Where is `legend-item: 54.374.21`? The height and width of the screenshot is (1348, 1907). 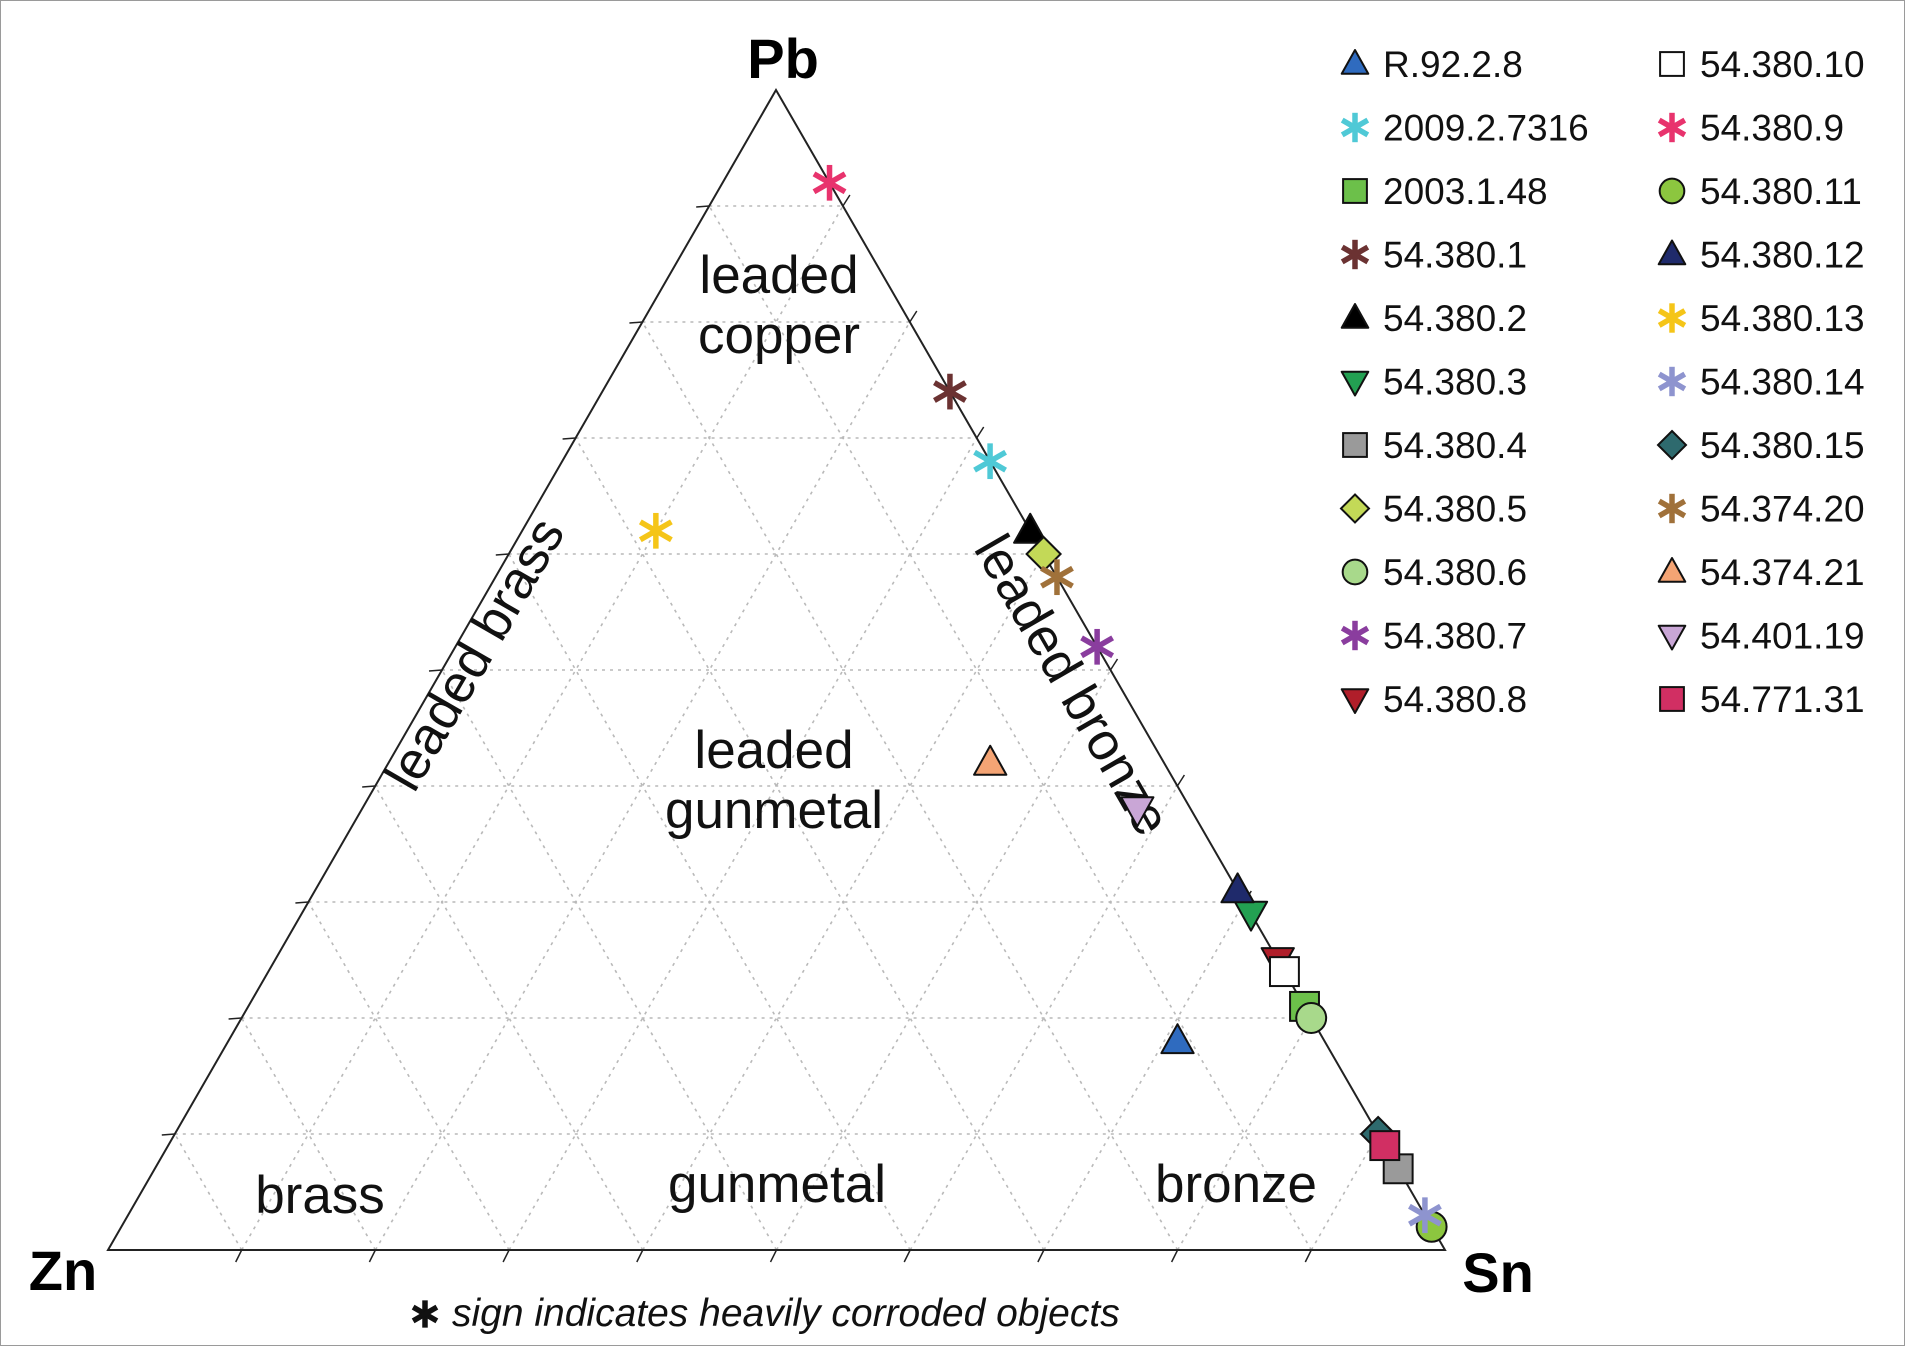
legend-item: 54.374.21 is located at coordinates (1761, 572).